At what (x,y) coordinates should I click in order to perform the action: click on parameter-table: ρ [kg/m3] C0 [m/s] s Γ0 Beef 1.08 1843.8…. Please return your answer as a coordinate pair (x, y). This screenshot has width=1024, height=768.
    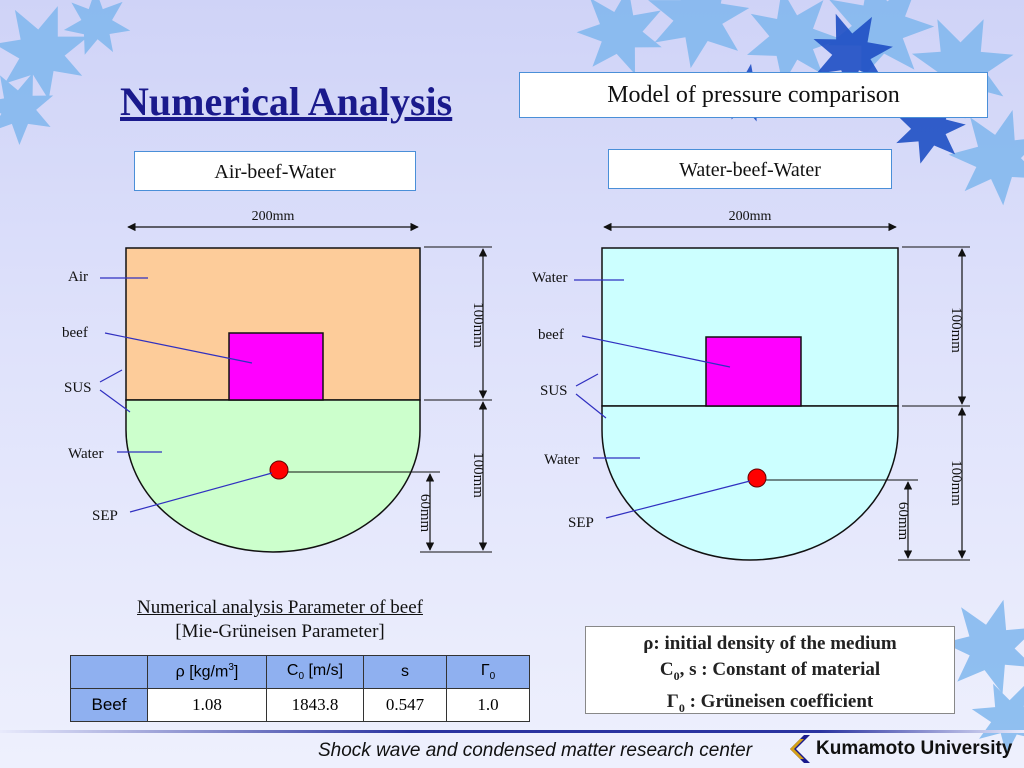
    Looking at the image, I should click on (300, 688).